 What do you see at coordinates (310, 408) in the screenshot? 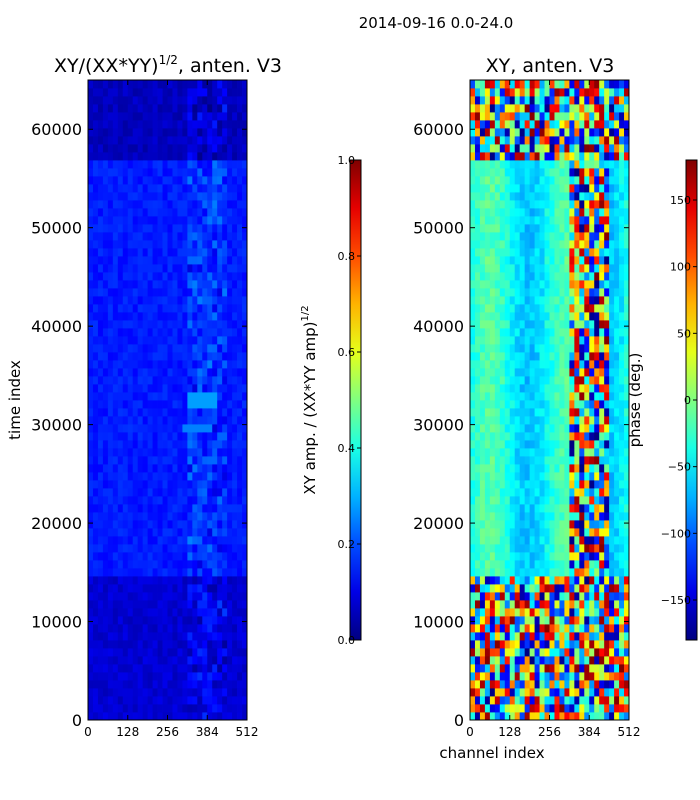
I see `amp-colorbar-label-main: XY amp. / (XX*YY amp)` at bounding box center [310, 408].